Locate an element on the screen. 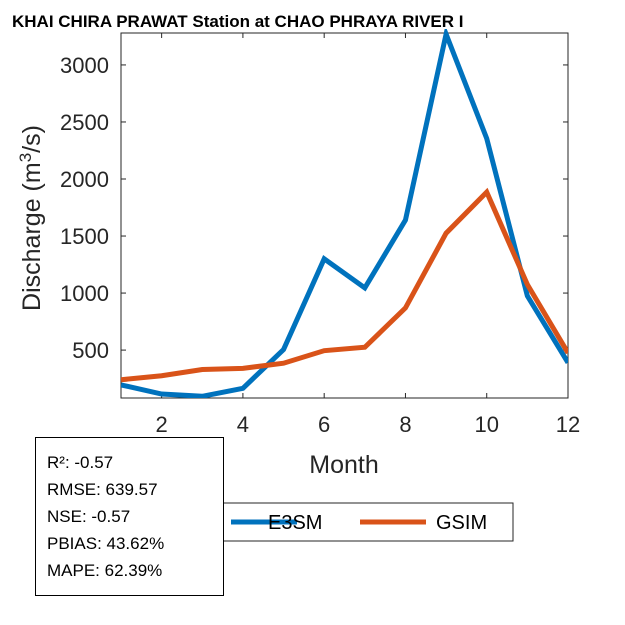 Image resolution: width=625 pixels, height=625 pixels. x-tick-label: 8 is located at coordinates (405, 424).